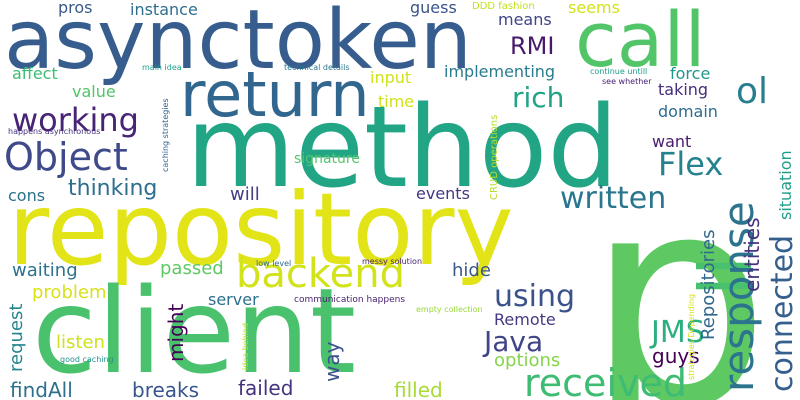 The image size is (800, 400). Describe the element at coordinates (605, 380) in the screenshot. I see `word-received: received` at that location.